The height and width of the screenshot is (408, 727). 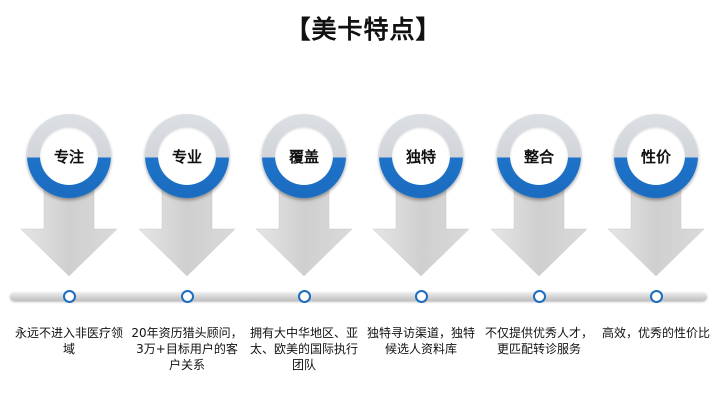 I want to click on page-title: 【美卡特点】, so click(x=363, y=29).